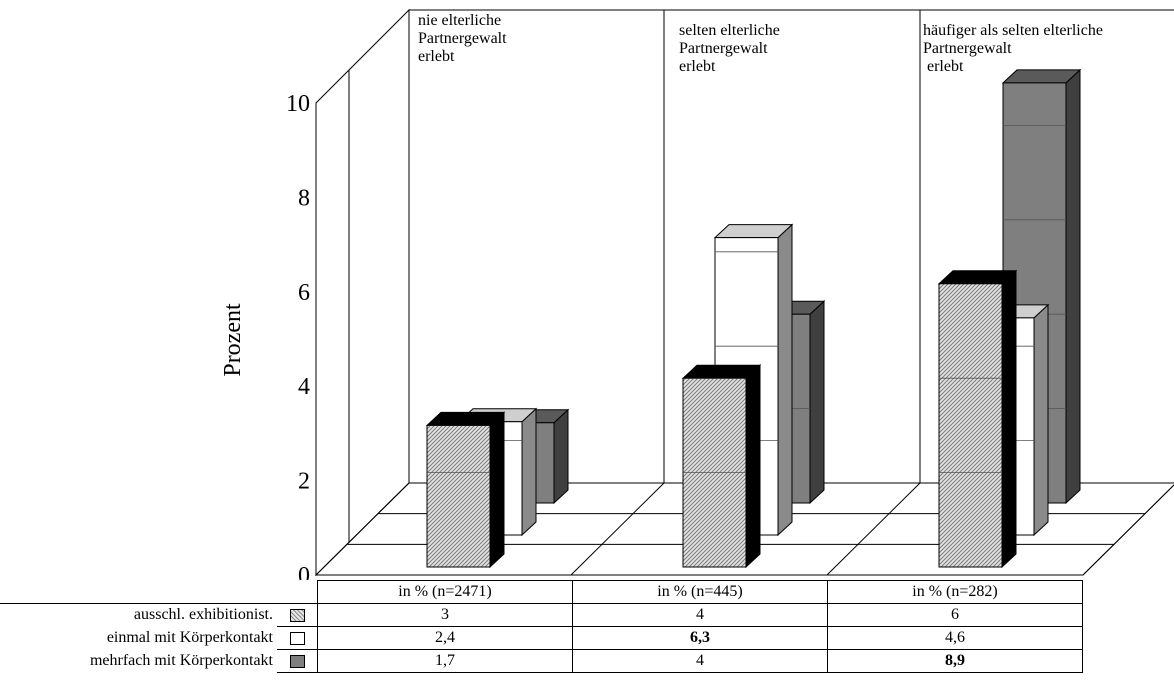 This screenshot has height=697, width=1174. Describe the element at coordinates (181, 660) in the screenshot. I see `series-label: mehrfach mit Körperkontakt` at that location.